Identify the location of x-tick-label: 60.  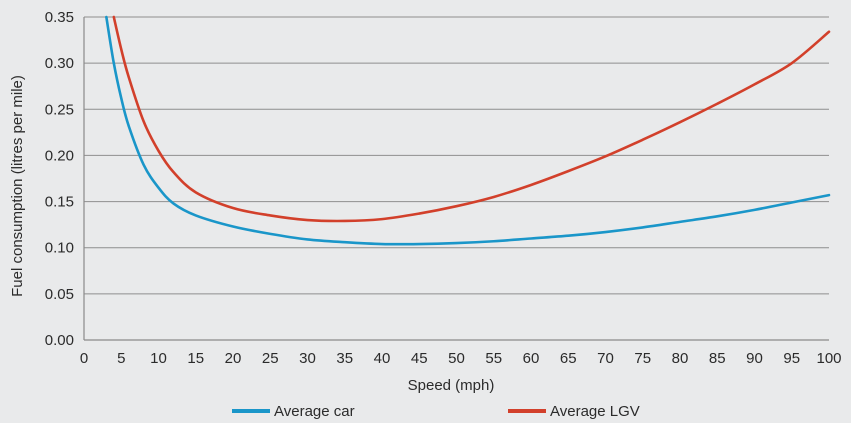
(531, 358).